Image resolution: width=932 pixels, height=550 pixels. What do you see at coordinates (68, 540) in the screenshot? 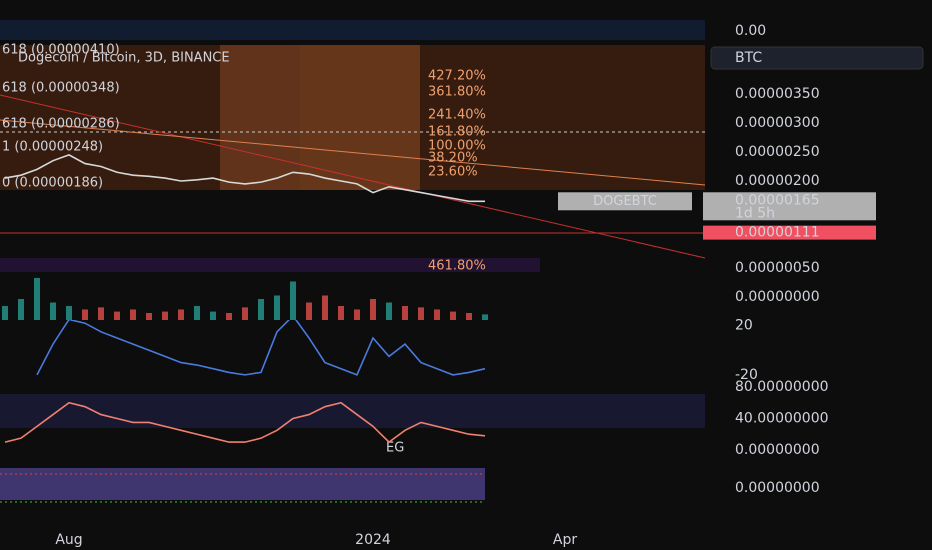
I see `x-tick-label: Aug` at bounding box center [68, 540].